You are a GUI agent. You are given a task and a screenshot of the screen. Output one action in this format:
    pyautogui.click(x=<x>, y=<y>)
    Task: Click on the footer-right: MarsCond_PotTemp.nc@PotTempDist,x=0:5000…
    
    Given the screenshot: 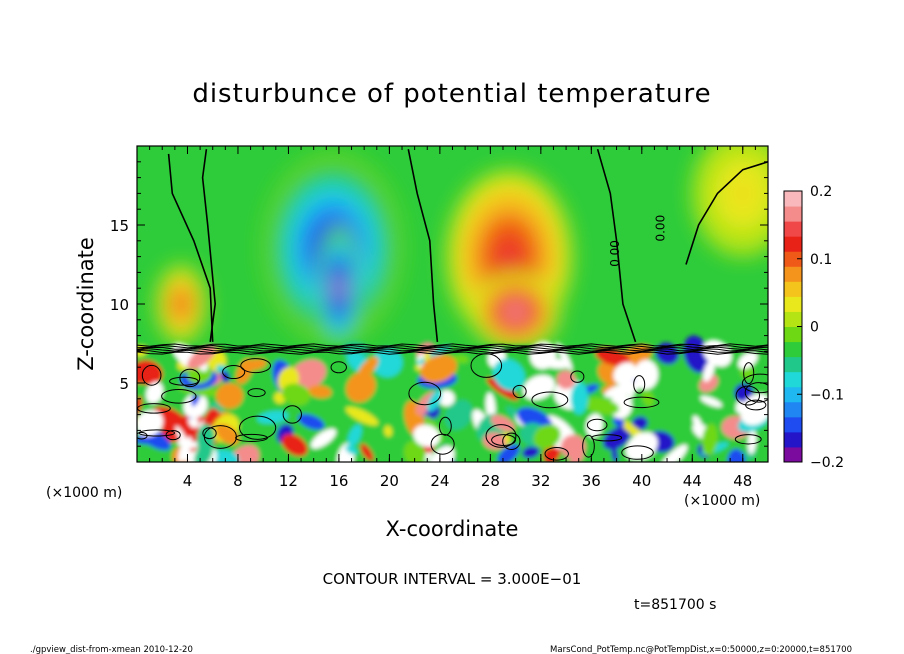 What is the action you would take?
    pyautogui.click(x=701, y=649)
    